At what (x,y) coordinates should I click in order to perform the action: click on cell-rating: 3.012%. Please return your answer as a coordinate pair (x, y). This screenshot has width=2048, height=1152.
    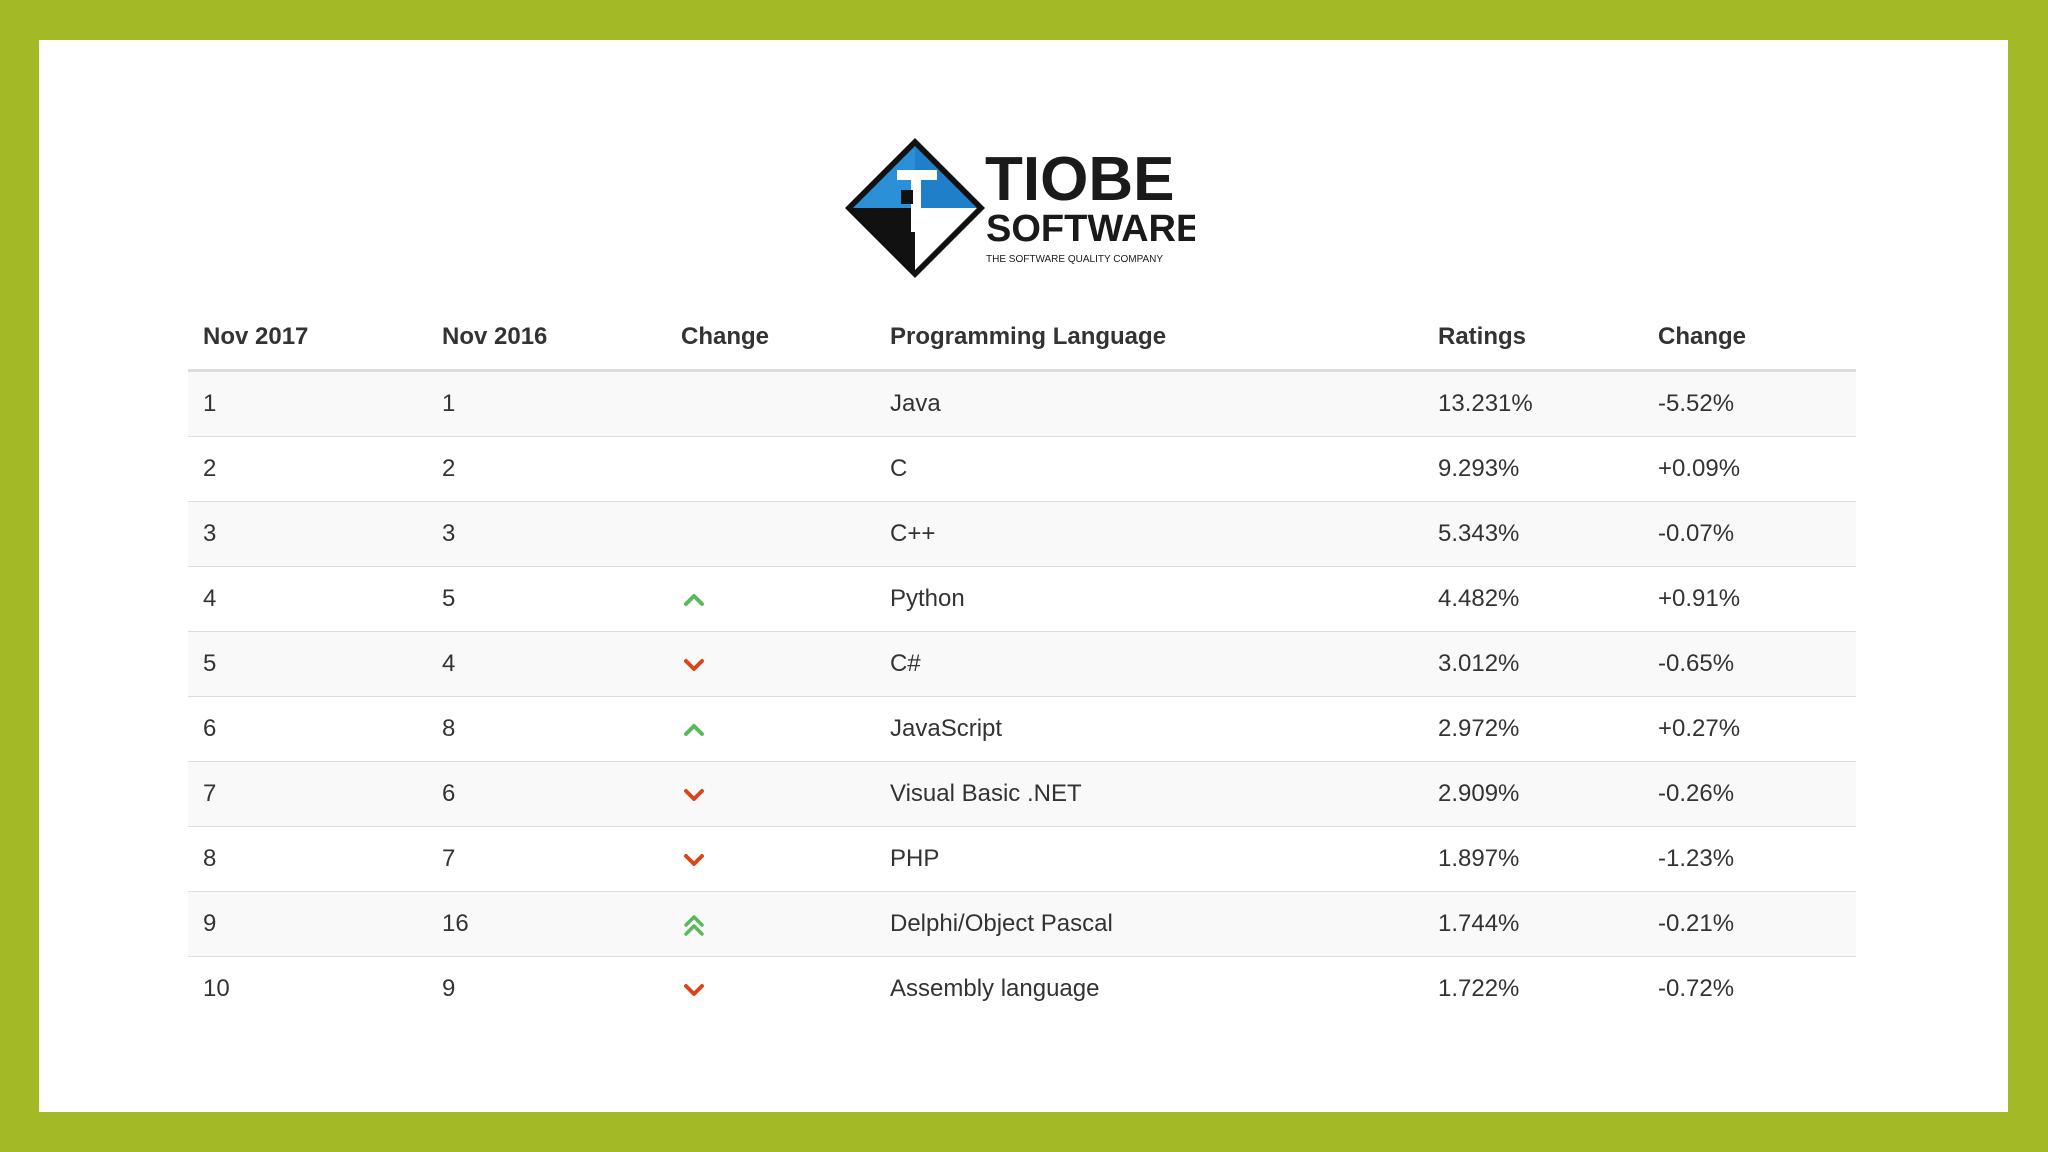
    Looking at the image, I should click on (1533, 664).